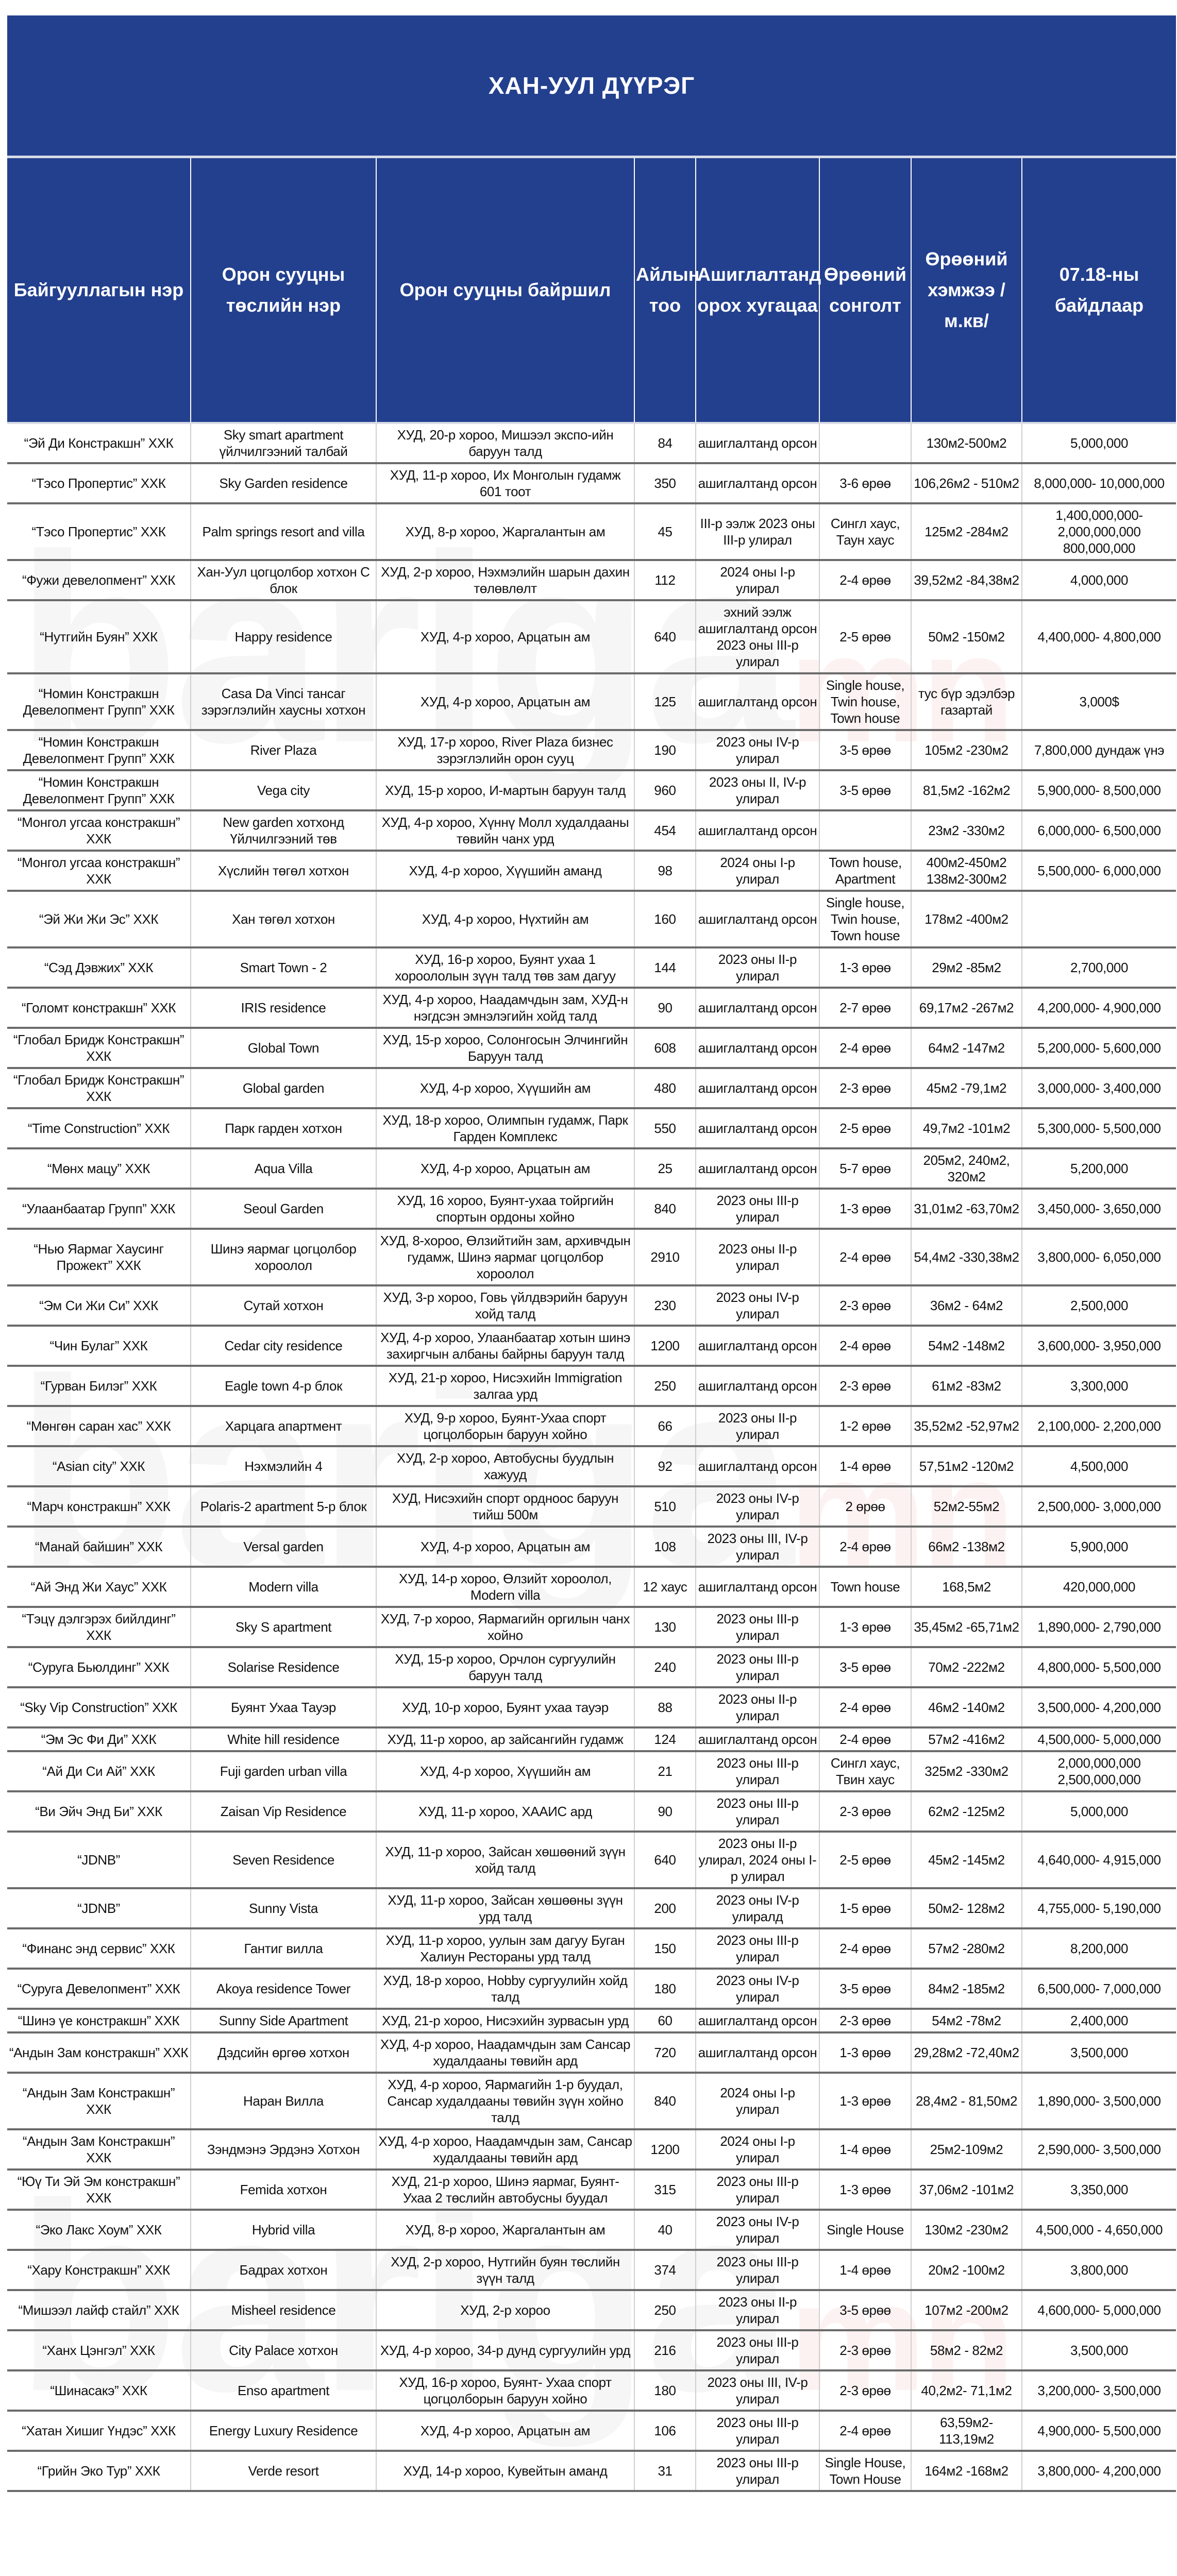  What do you see at coordinates (99, 1257) in the screenshot?
I see `cell-company: “Нью Яармаг Хаусинг Прожект” ХХК` at bounding box center [99, 1257].